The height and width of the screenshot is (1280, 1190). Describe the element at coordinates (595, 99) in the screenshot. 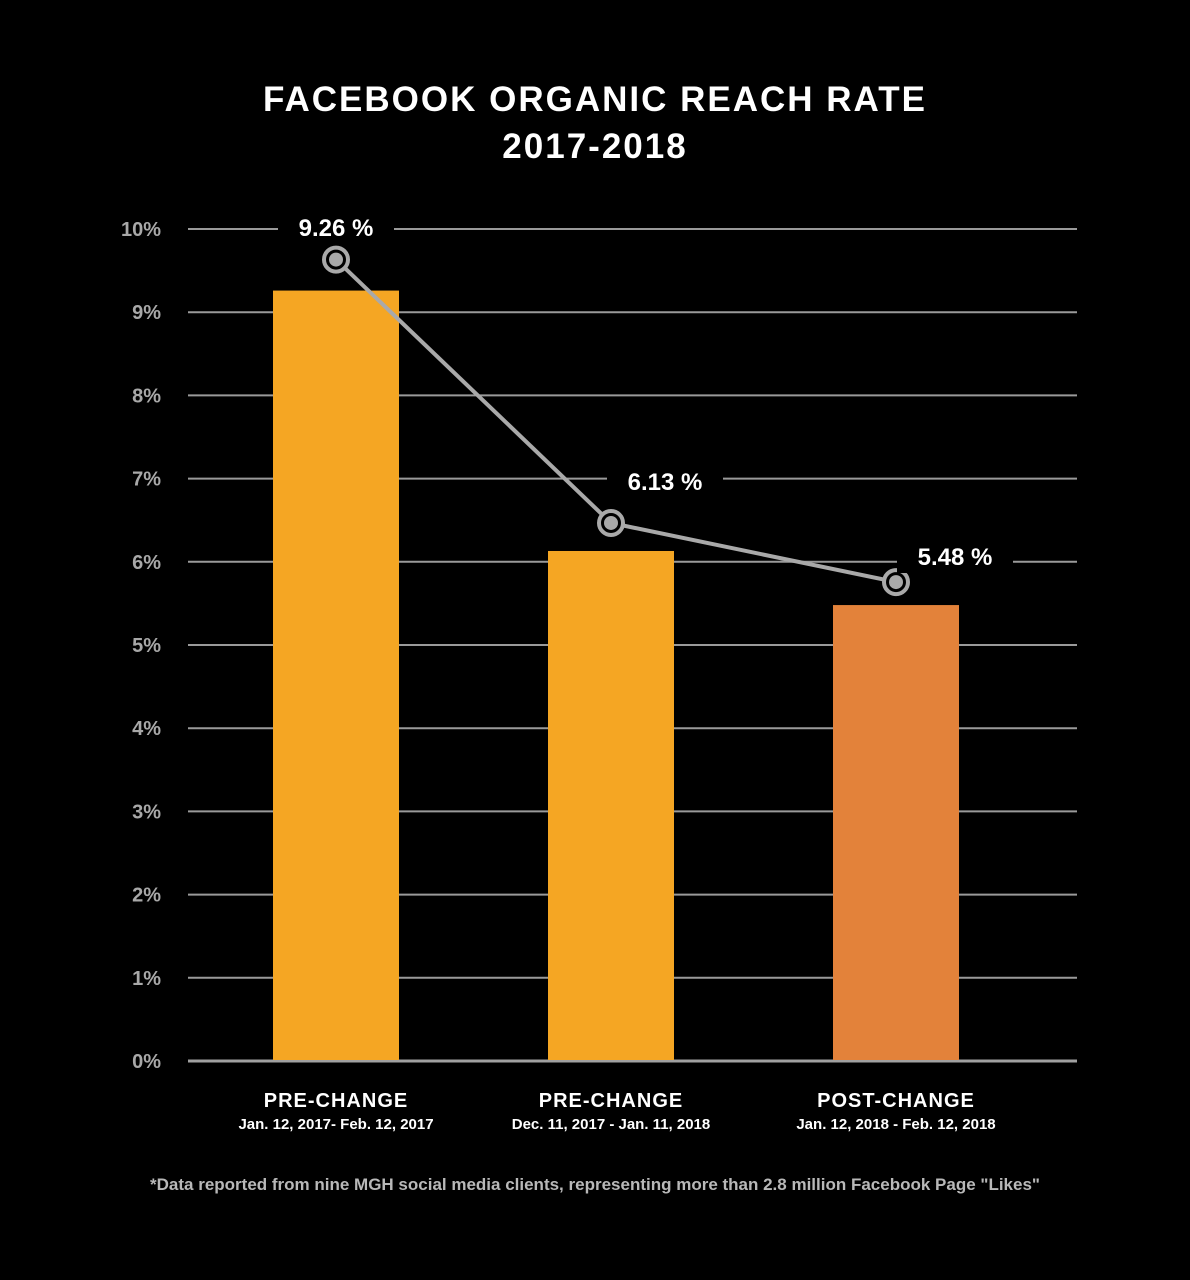

I see `chart-title: FACEBOOK ORGANIC REACH RATE` at that location.